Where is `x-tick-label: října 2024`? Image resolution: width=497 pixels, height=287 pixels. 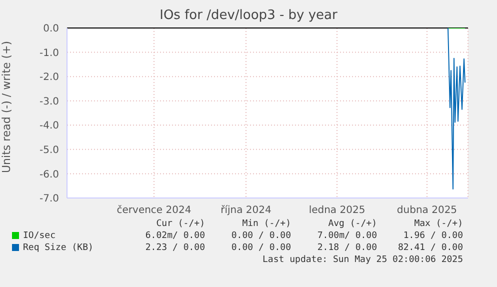 x-tick-label: října 2024 is located at coordinates (246, 210).